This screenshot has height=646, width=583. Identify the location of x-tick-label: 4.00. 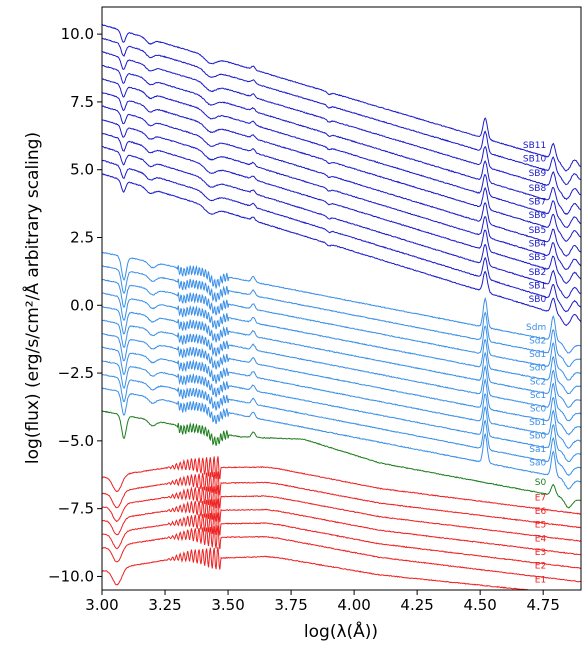
(353, 605).